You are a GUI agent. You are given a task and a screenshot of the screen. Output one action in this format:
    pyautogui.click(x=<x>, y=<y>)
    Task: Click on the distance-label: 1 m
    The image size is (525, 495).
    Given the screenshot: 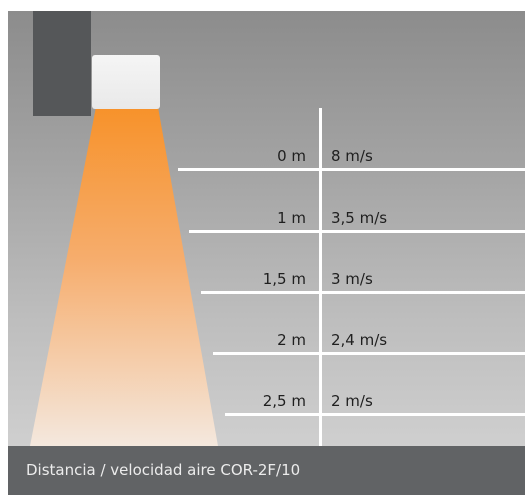 What is the action you would take?
    pyautogui.click(x=291, y=218)
    